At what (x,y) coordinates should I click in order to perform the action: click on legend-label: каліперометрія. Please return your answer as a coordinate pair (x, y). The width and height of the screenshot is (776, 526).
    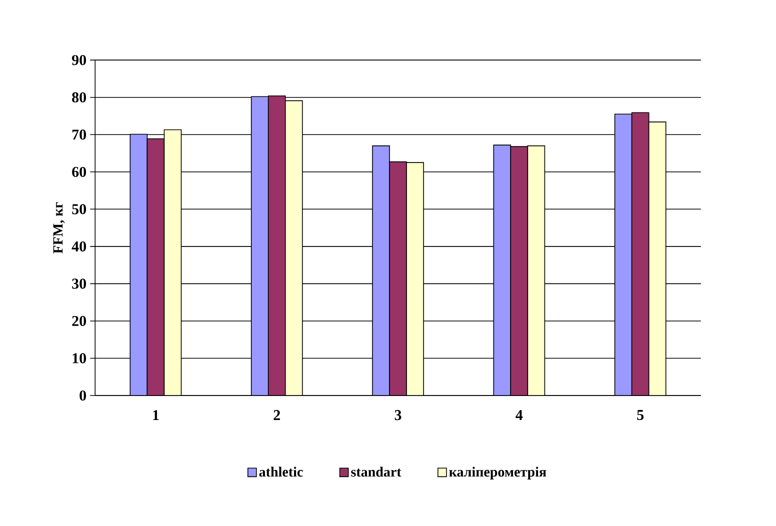
    Looking at the image, I should click on (497, 473).